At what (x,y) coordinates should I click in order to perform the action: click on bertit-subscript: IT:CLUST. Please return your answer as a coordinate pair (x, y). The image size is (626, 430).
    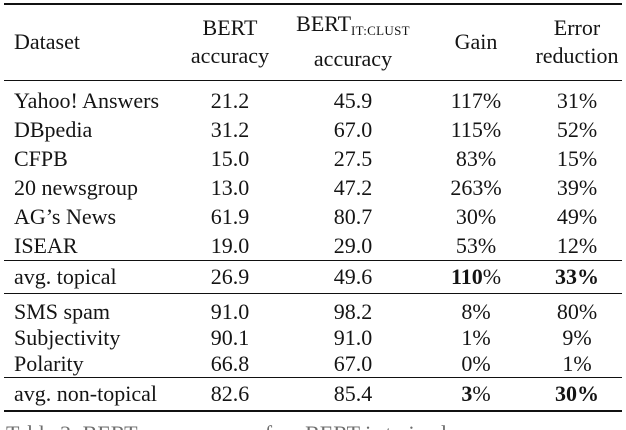
    Looking at the image, I should click on (380, 30).